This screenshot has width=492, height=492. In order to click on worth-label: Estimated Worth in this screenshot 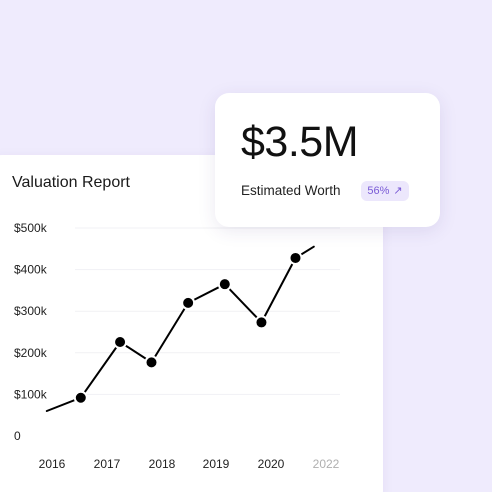, I will do `click(291, 190)`.